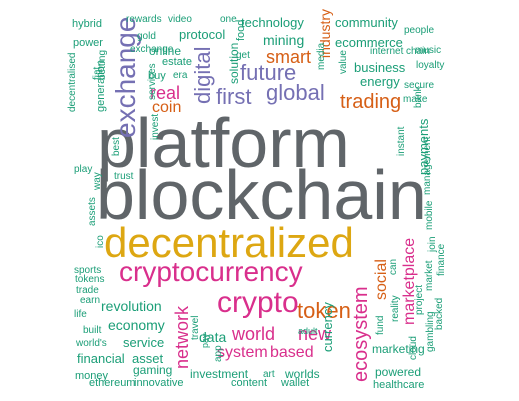  I want to click on word-currency: currency, so click(327, 327).